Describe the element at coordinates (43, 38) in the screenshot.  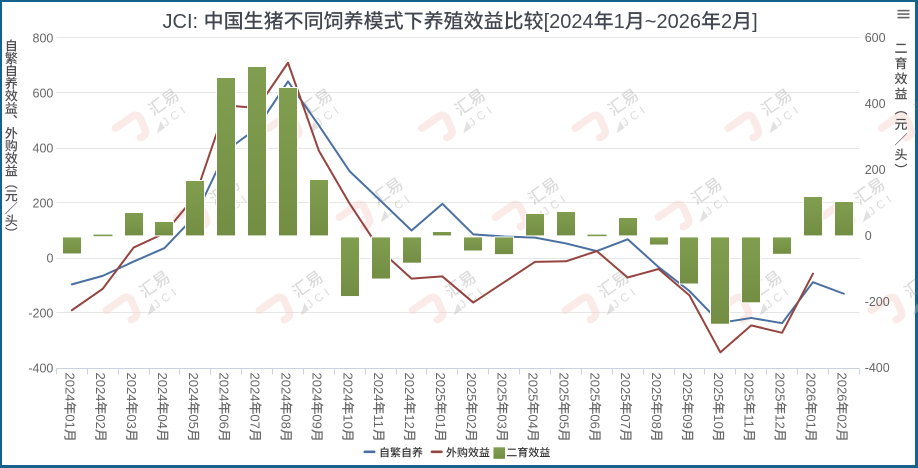
I see `svg-text: 800` at that location.